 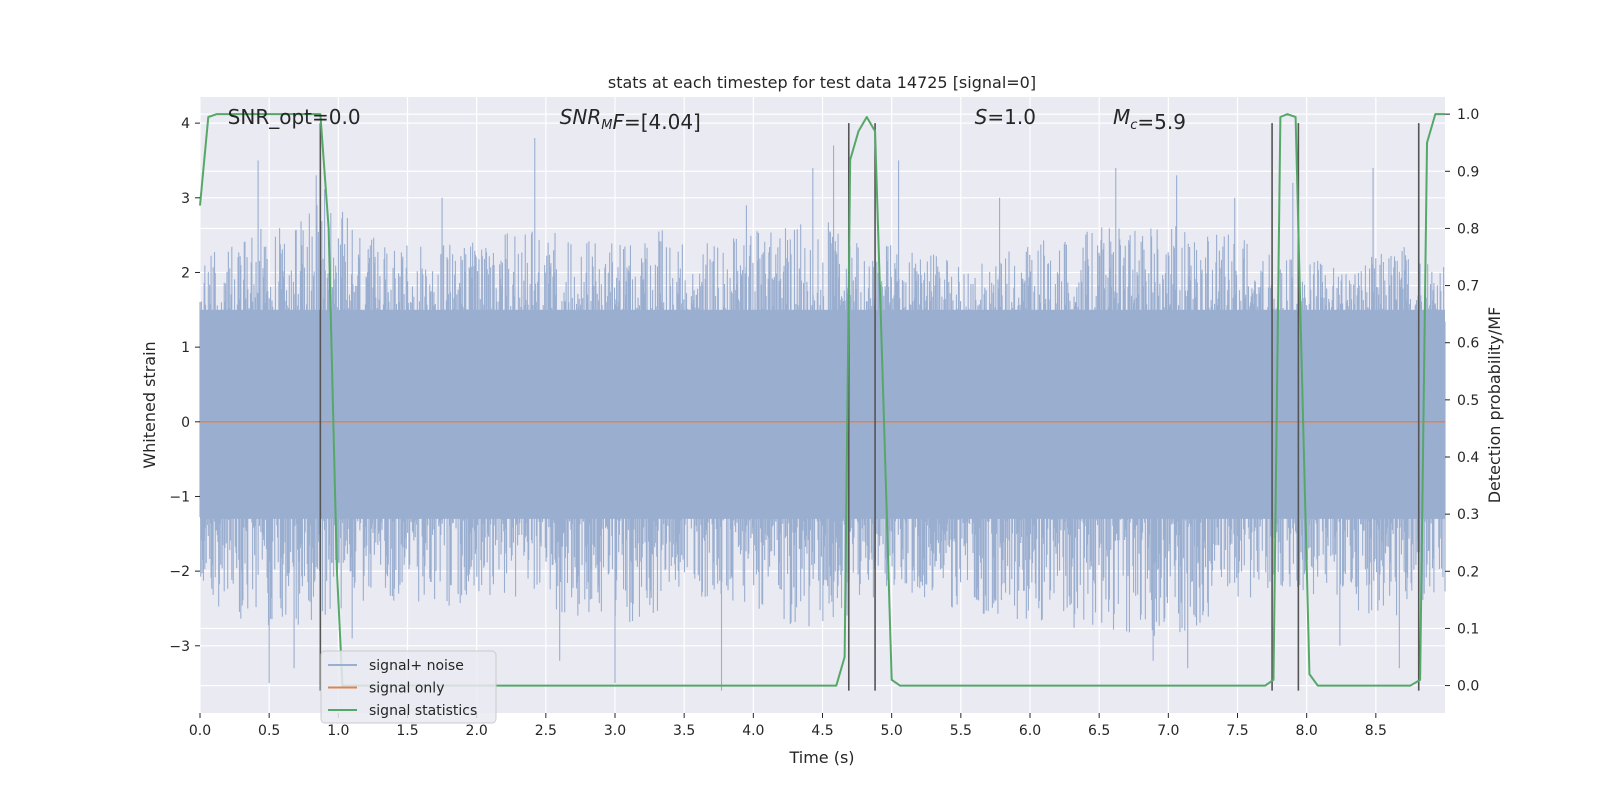 I want to click on x-tick-label: 2.5, so click(x=546, y=731).